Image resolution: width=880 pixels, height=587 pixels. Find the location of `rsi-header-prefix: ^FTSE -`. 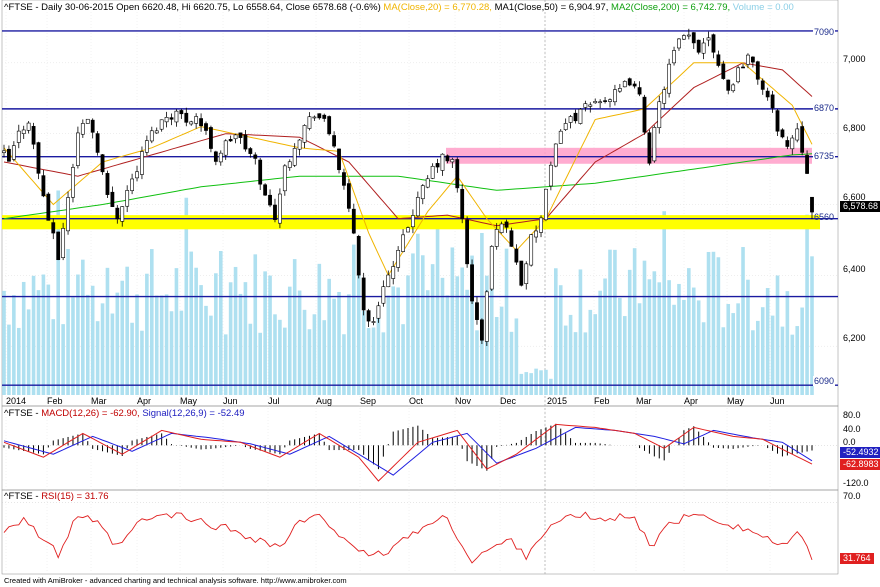

rsi-header-prefix: ^FTSE - is located at coordinates (23, 496).